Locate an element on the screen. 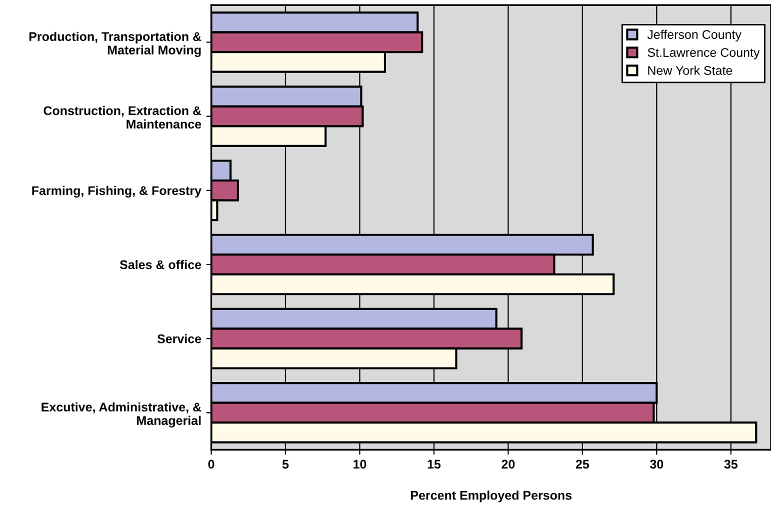 This screenshot has width=771, height=514. x-axis-title: Percent Employed Persons is located at coordinates (491, 496).